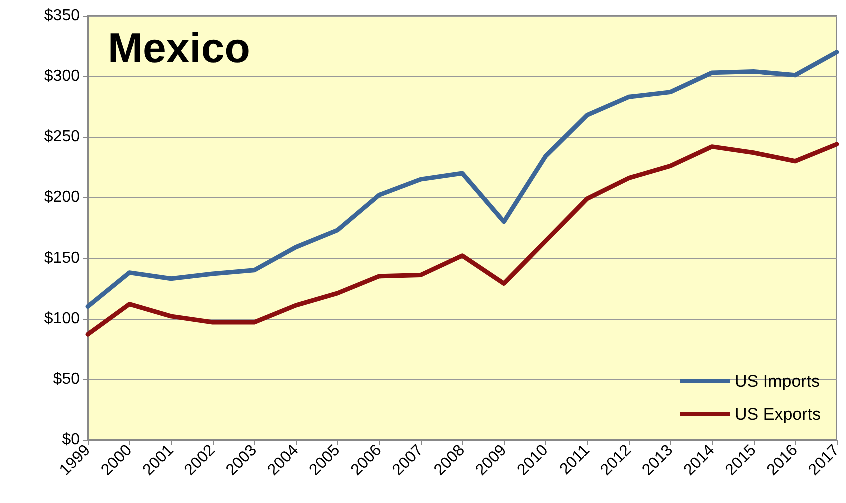 Image resolution: width=846 pixels, height=503 pixels. I want to click on y-tick-label: $200, so click(62, 197).